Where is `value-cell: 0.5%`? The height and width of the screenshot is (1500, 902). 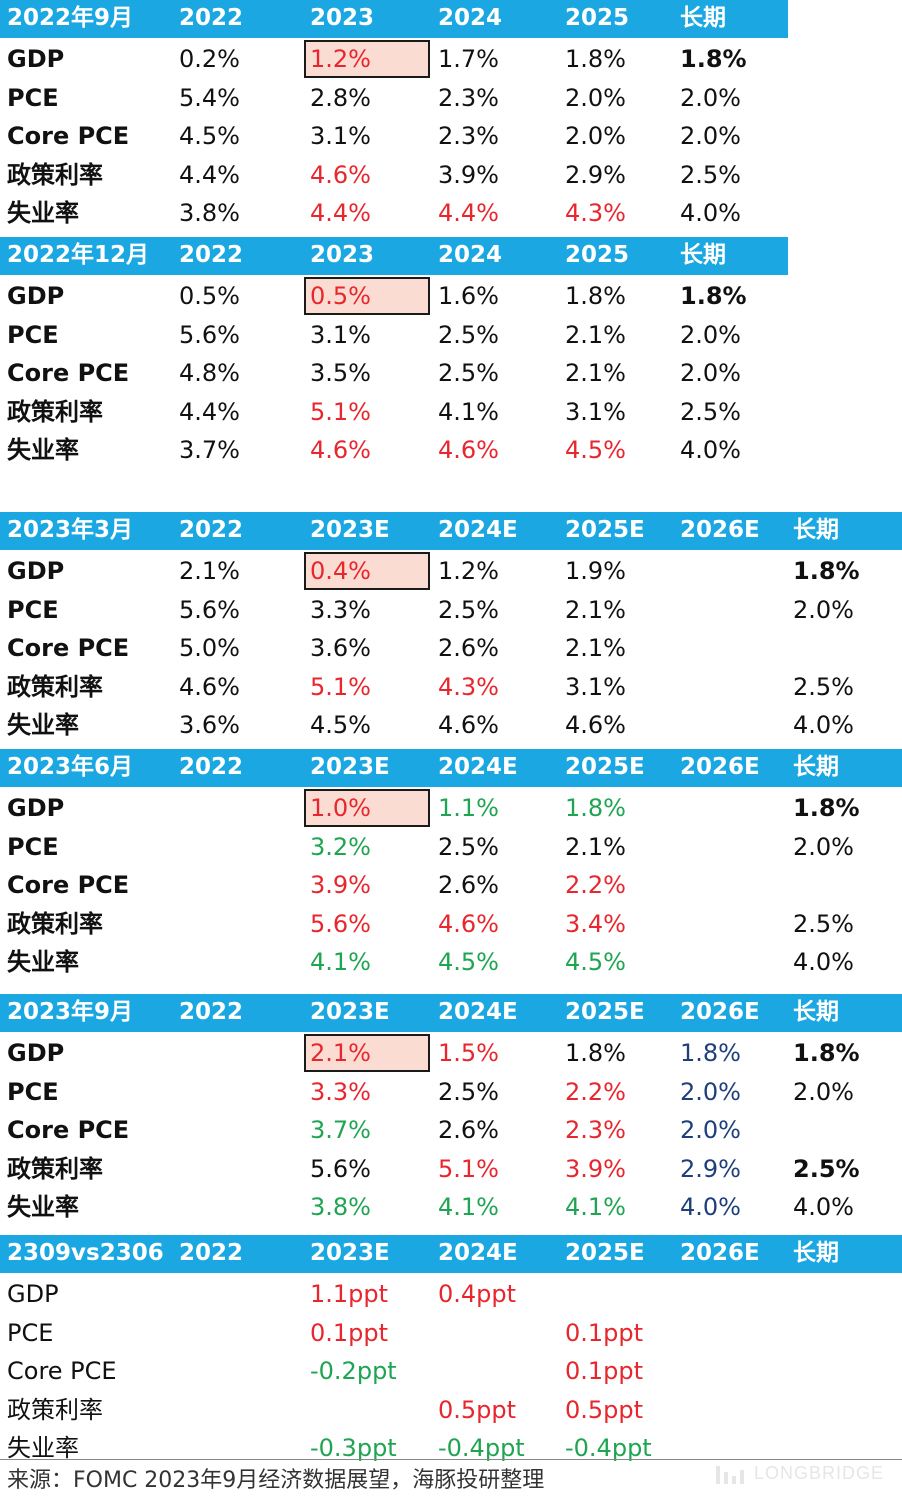
value-cell: 0.5% is located at coordinates (340, 296).